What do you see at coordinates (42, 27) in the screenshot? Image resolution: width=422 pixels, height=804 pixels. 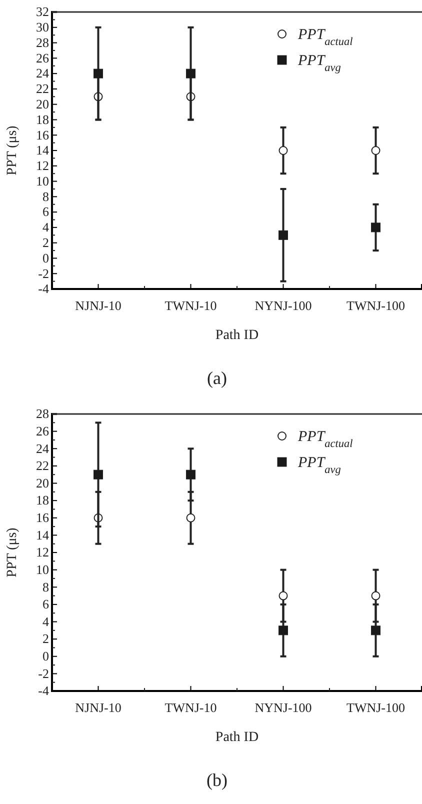 I see `y-tick-label: 30` at bounding box center [42, 27].